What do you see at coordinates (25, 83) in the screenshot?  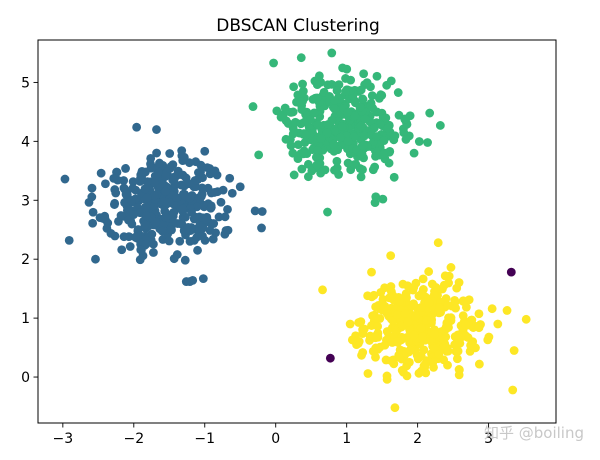 I see `y-tick-label: 5` at bounding box center [25, 83].